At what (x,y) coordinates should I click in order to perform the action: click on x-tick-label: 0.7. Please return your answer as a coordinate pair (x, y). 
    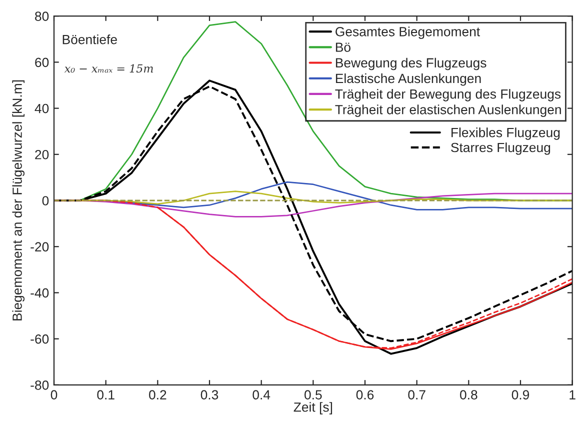
    Looking at the image, I should click on (417, 395).